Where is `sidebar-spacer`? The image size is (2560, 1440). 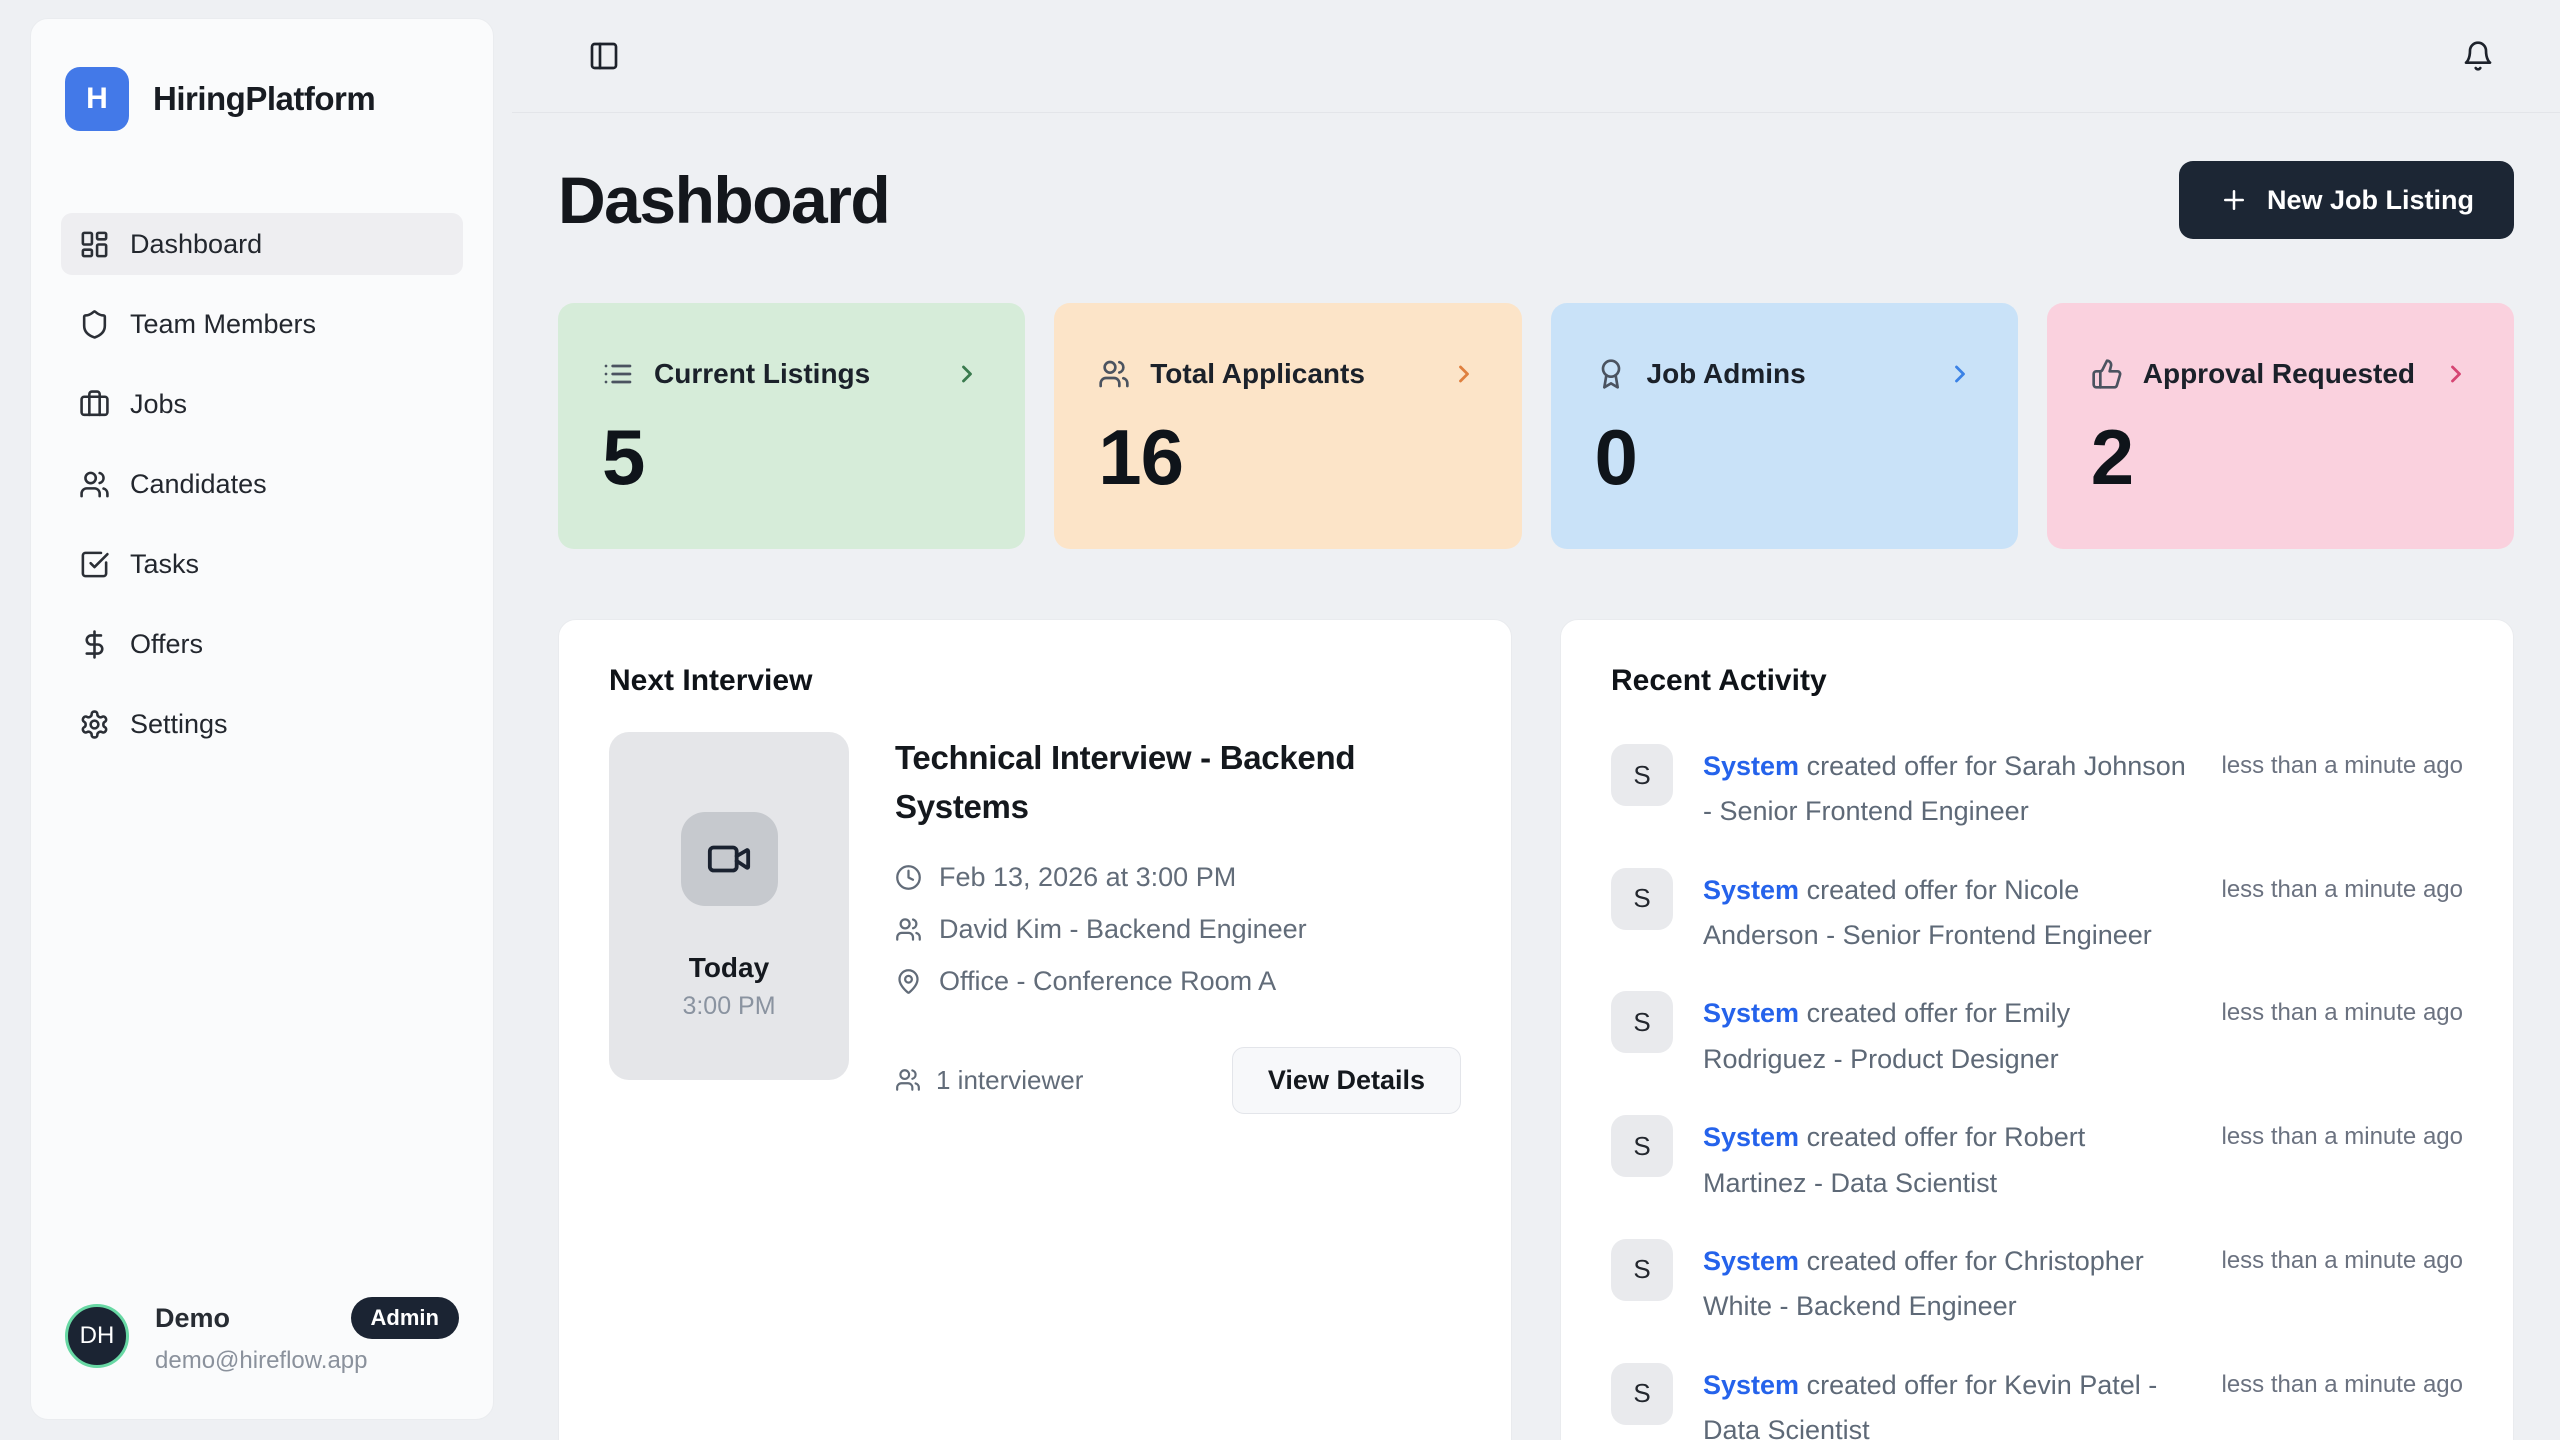 sidebar-spacer is located at coordinates (262, 1020).